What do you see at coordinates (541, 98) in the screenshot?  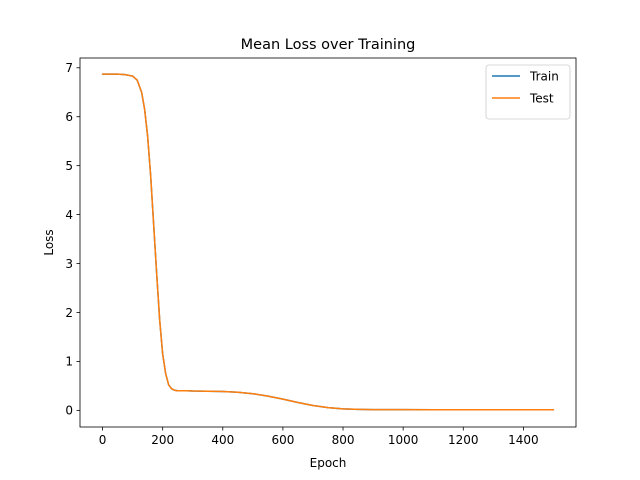 I see `legend-label-test: Test` at bounding box center [541, 98].